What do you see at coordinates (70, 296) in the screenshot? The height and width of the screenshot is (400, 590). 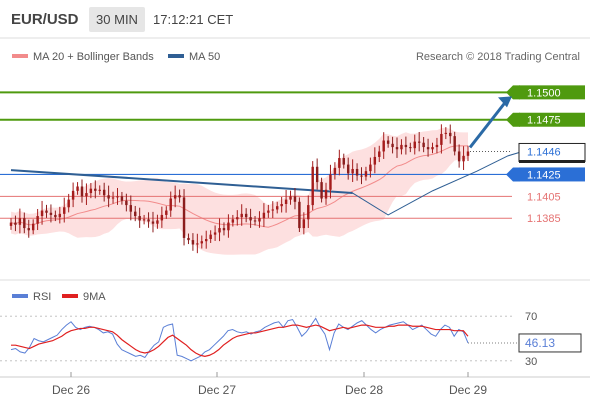 I see `rsi-ma-legend-swatch` at bounding box center [70, 296].